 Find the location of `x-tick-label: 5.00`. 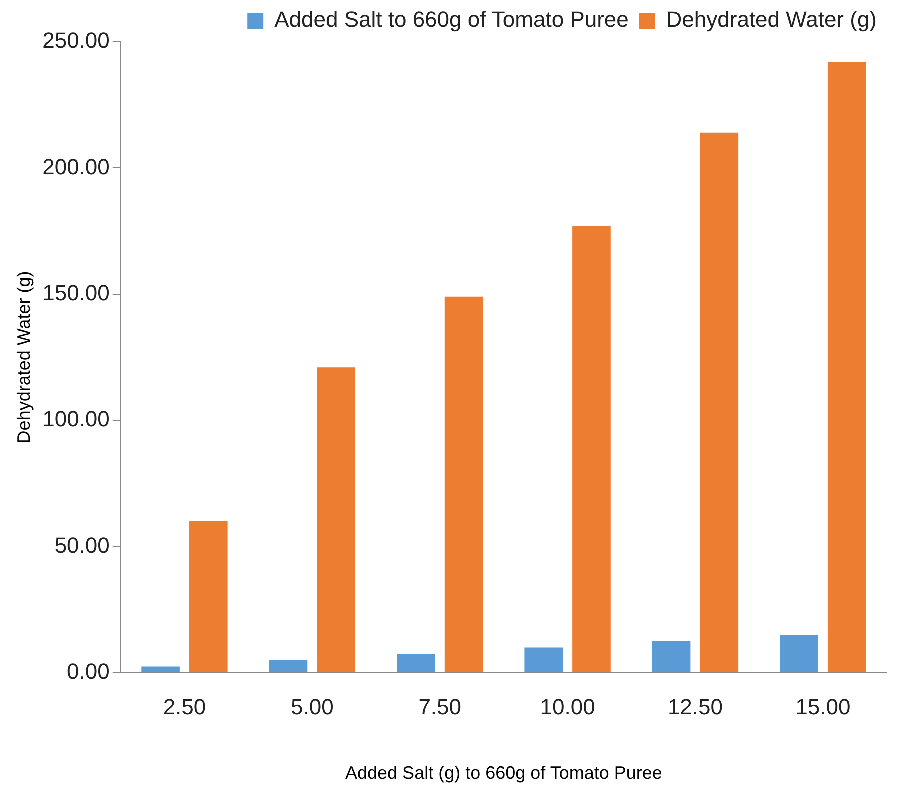

x-tick-label: 5.00 is located at coordinates (312, 707).